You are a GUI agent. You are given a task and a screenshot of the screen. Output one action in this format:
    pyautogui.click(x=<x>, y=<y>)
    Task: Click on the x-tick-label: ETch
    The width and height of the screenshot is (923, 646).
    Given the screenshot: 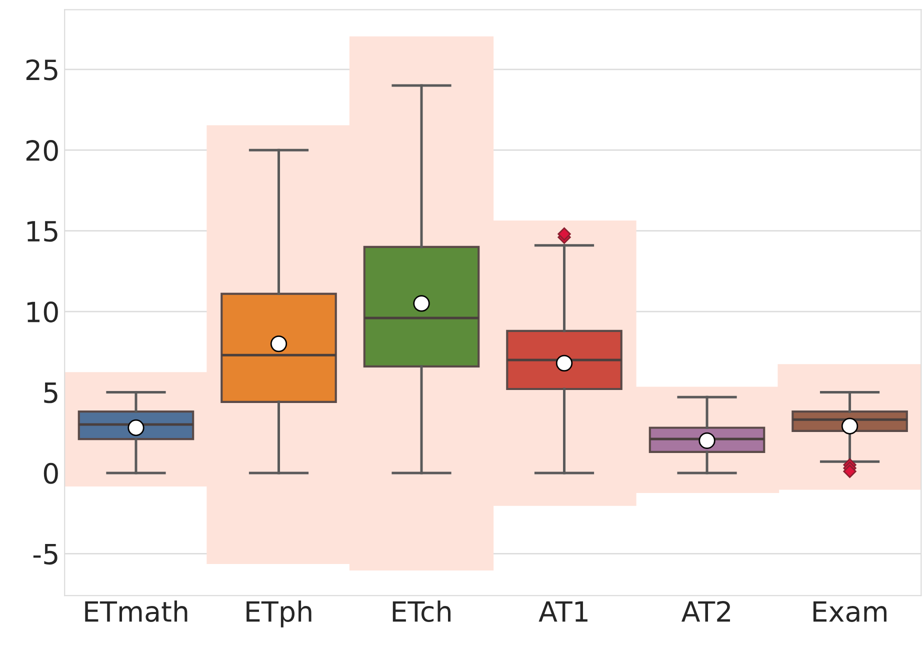 What is the action you would take?
    pyautogui.click(x=421, y=611)
    